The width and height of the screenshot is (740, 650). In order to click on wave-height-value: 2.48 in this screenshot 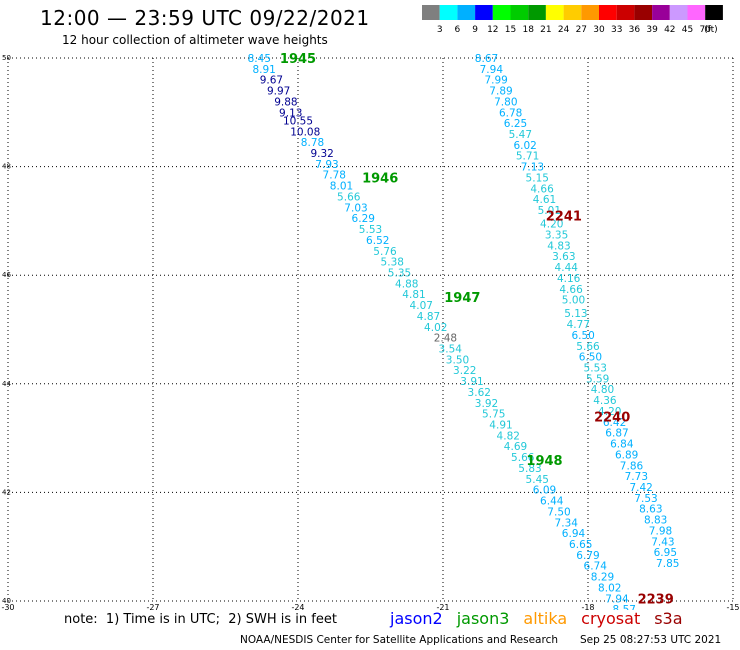, I will do `click(445, 339)`.